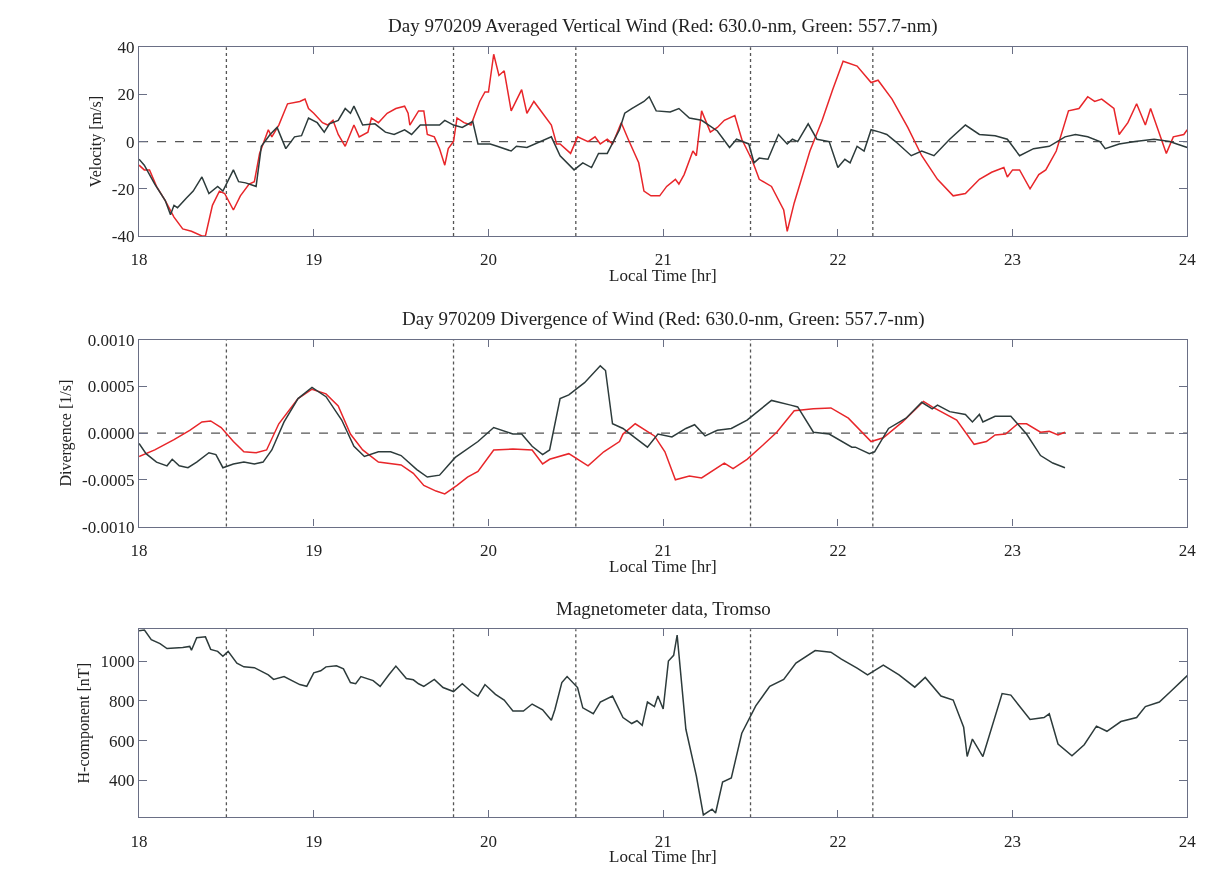 The image size is (1216, 879). I want to click on y-tick-label: 0.0010, so click(111, 340).